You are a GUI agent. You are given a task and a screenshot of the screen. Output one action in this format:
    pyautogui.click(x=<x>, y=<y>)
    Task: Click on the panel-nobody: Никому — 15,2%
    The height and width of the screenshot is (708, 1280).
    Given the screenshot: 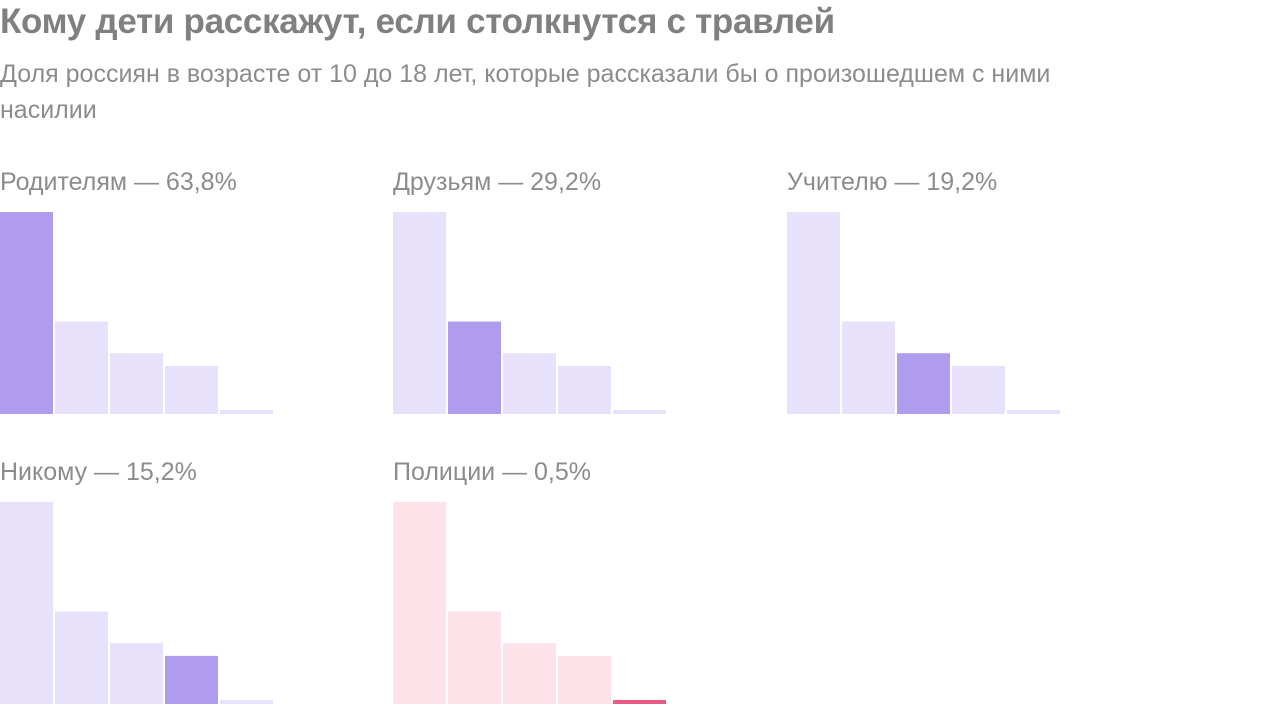 What is the action you would take?
    pyautogui.click(x=150, y=583)
    